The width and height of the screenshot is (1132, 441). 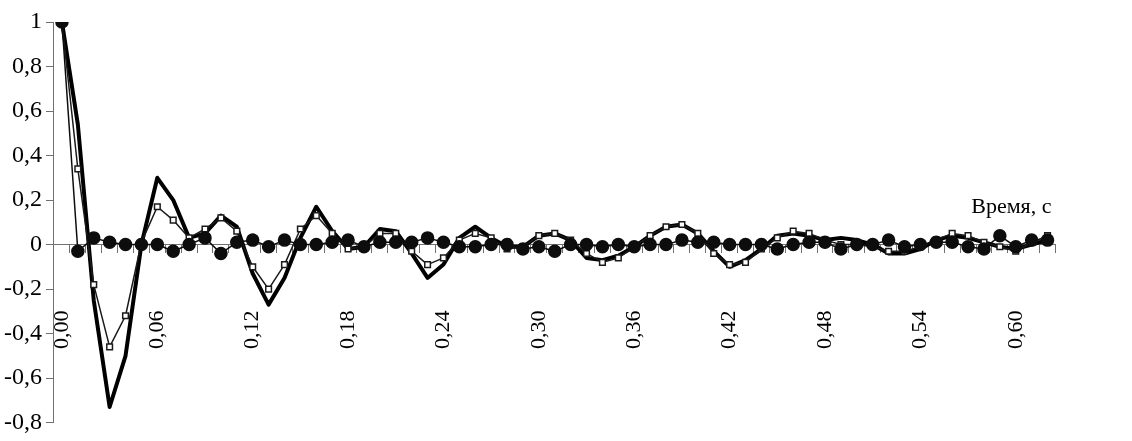 I want to click on x-tick-label: 0,42, so click(x=728, y=330).